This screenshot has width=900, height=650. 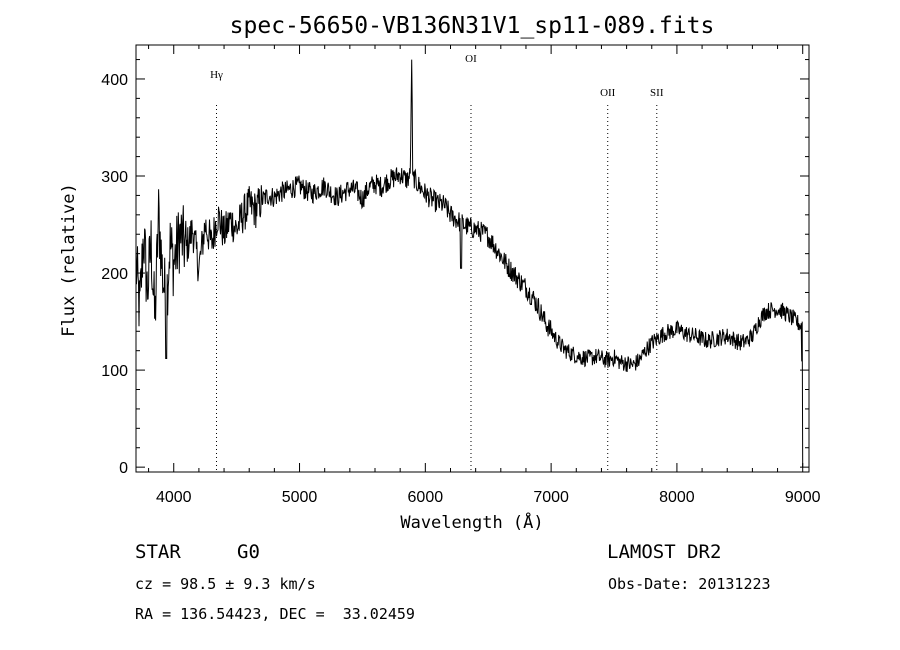 I want to click on object-subclass: G0, so click(x=248, y=552).